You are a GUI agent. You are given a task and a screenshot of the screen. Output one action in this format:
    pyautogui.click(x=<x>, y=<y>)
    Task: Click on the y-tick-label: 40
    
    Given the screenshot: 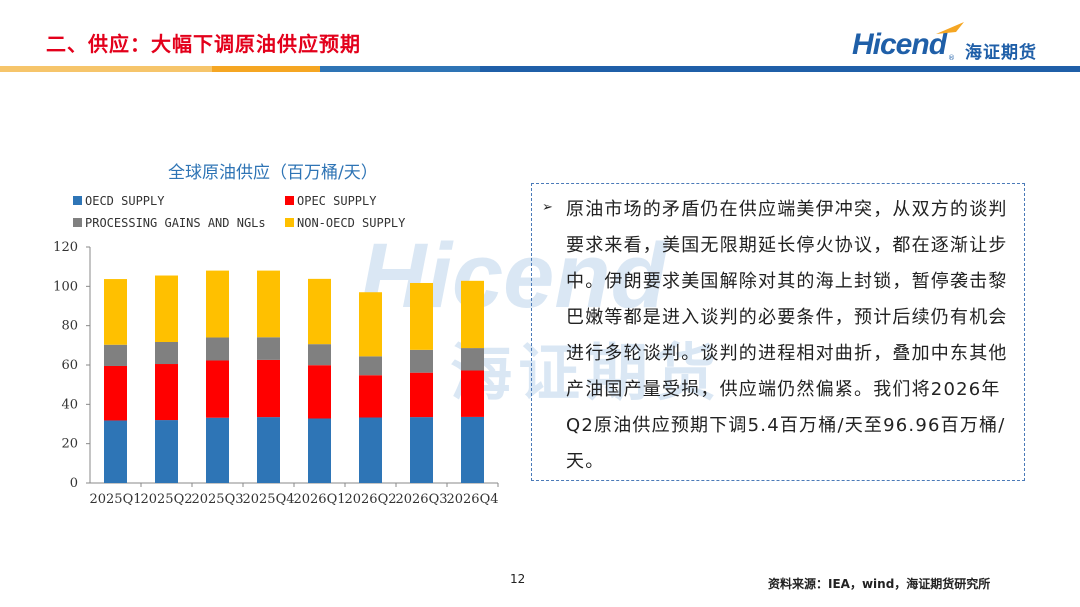 What is the action you would take?
    pyautogui.click(x=69, y=404)
    